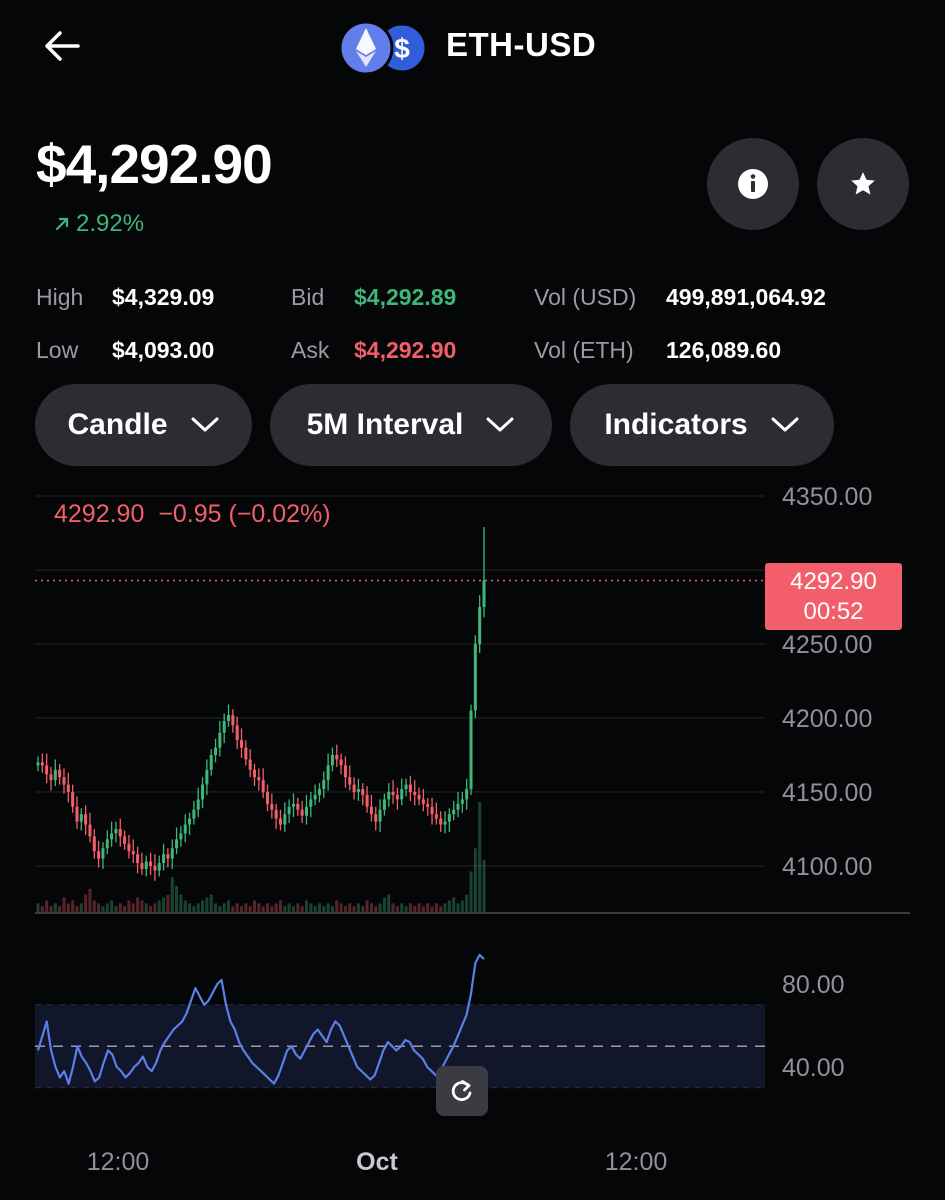 The width and height of the screenshot is (945, 1200). What do you see at coordinates (60, 297) in the screenshot?
I see `high-label: High` at bounding box center [60, 297].